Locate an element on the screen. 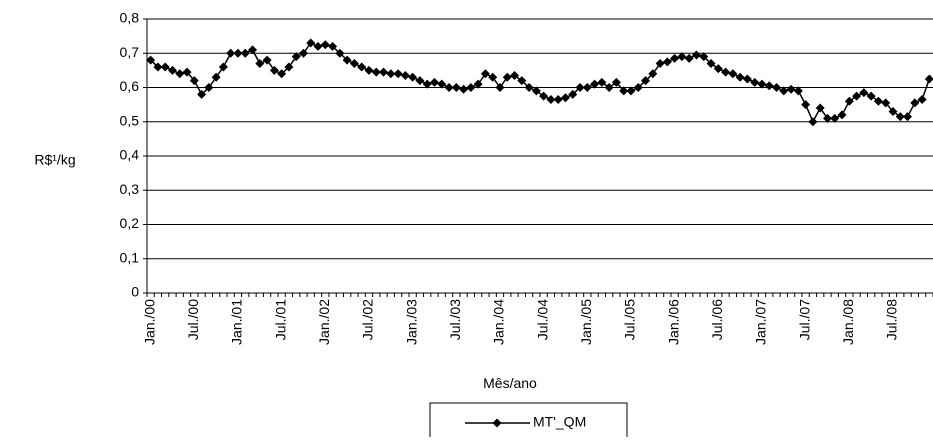 Image resolution: width=933 pixels, height=442 pixels. x-tick-label: Jan./02 is located at coordinates (324, 322).